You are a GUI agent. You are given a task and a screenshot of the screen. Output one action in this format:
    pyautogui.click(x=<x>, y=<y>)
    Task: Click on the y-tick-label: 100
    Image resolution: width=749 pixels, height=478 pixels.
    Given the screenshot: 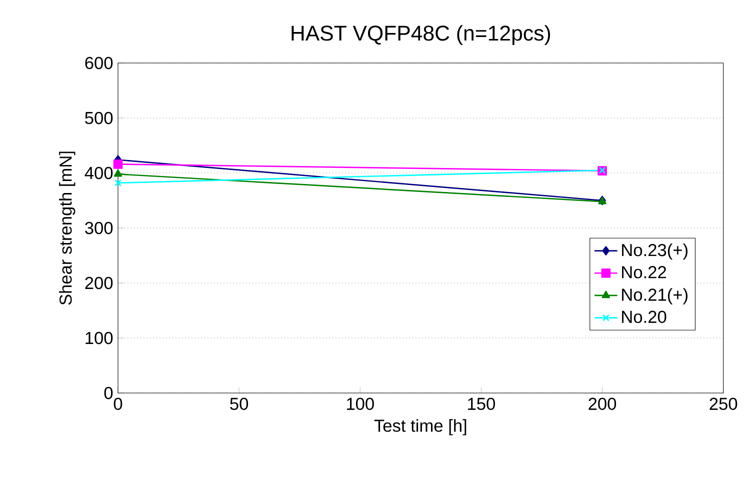 What is the action you would take?
    pyautogui.click(x=99, y=338)
    